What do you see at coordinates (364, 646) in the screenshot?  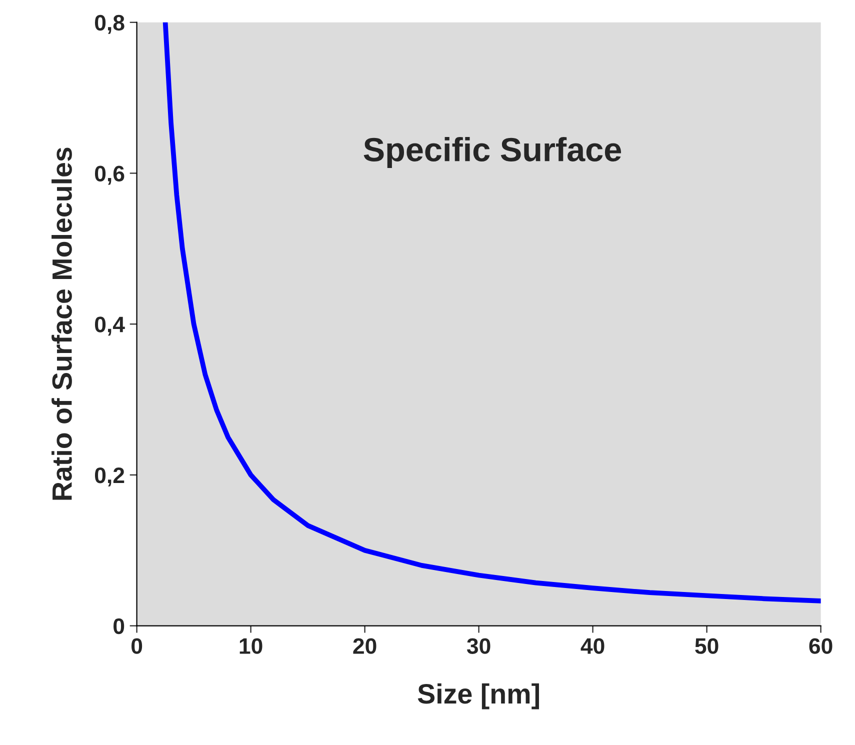 I see `x-tick-label: 20` at bounding box center [364, 646].